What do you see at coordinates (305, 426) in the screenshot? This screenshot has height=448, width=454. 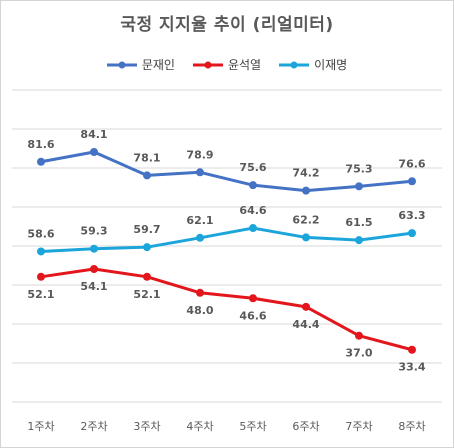 I see `x-tick-label: 6주차` at bounding box center [305, 426].